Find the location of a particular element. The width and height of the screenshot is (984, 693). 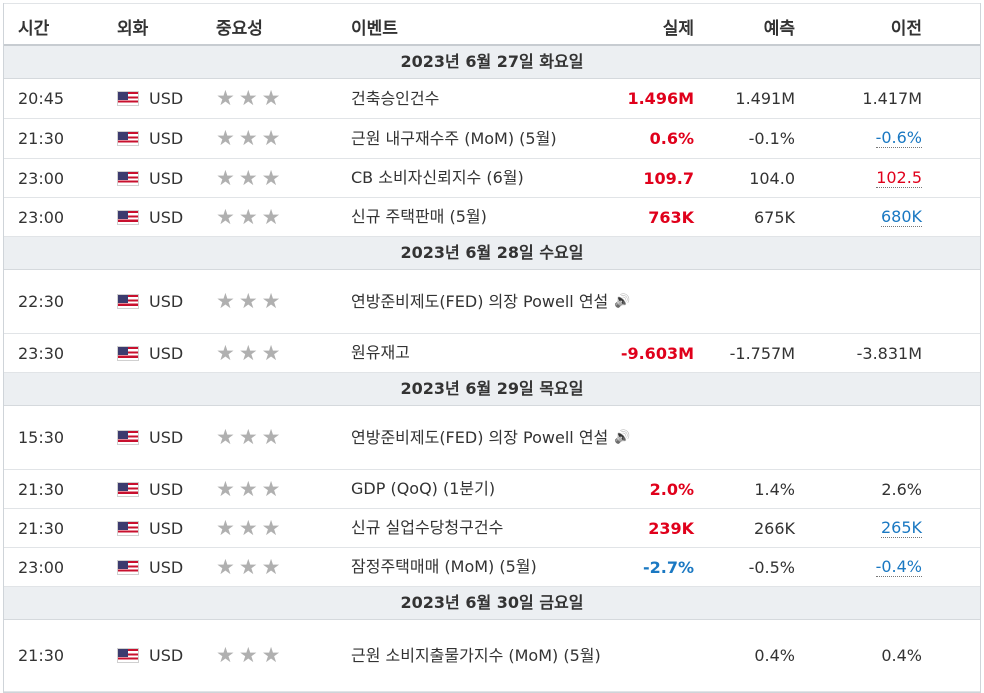

event-time: 23:00 is located at coordinates (41, 217).